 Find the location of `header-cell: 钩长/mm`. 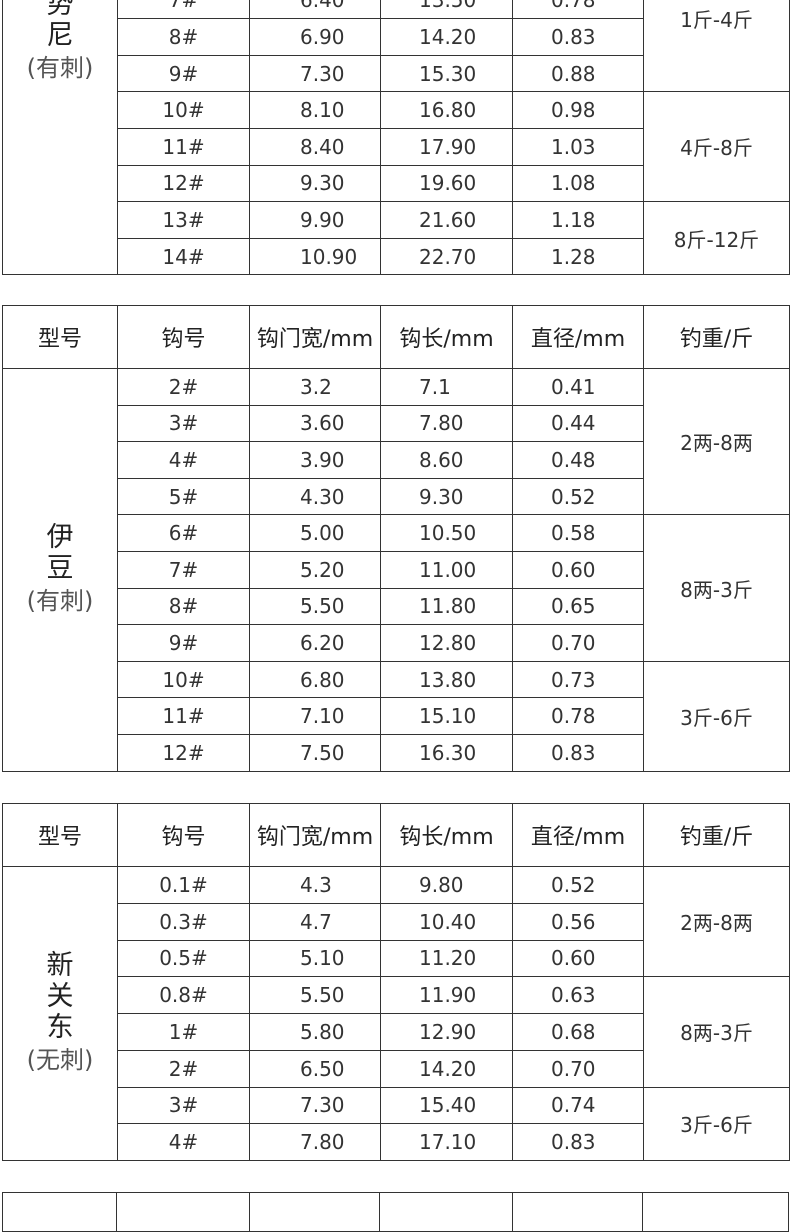

header-cell: 钩长/mm is located at coordinates (446, 337).